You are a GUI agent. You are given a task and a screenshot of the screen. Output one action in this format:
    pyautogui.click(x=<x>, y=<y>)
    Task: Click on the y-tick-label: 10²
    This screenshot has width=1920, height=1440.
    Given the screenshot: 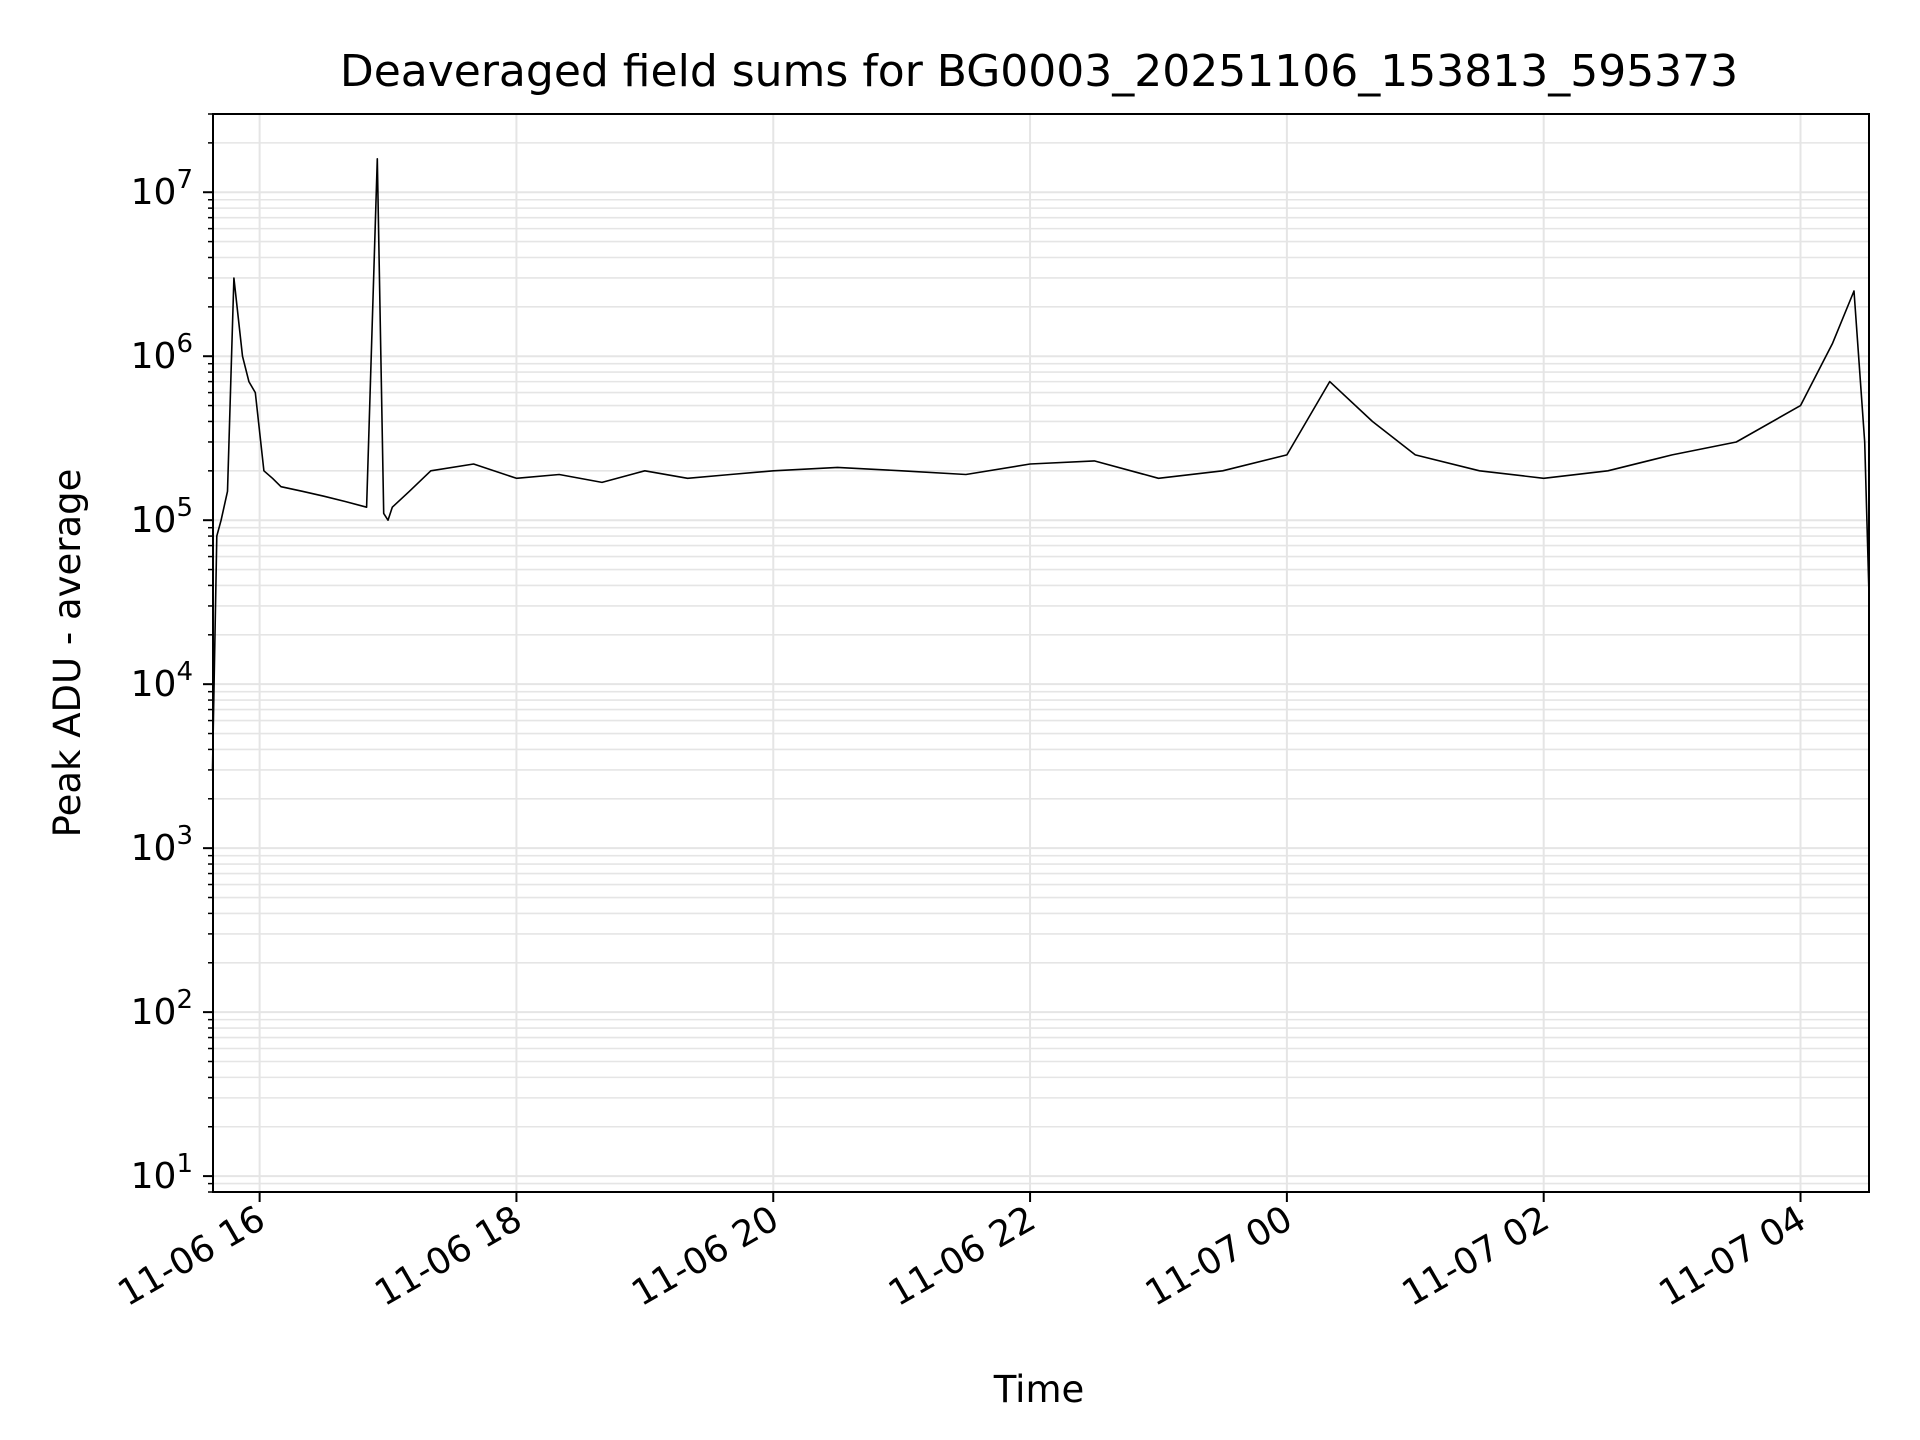 What is the action you would take?
    pyautogui.click(x=162, y=1009)
    